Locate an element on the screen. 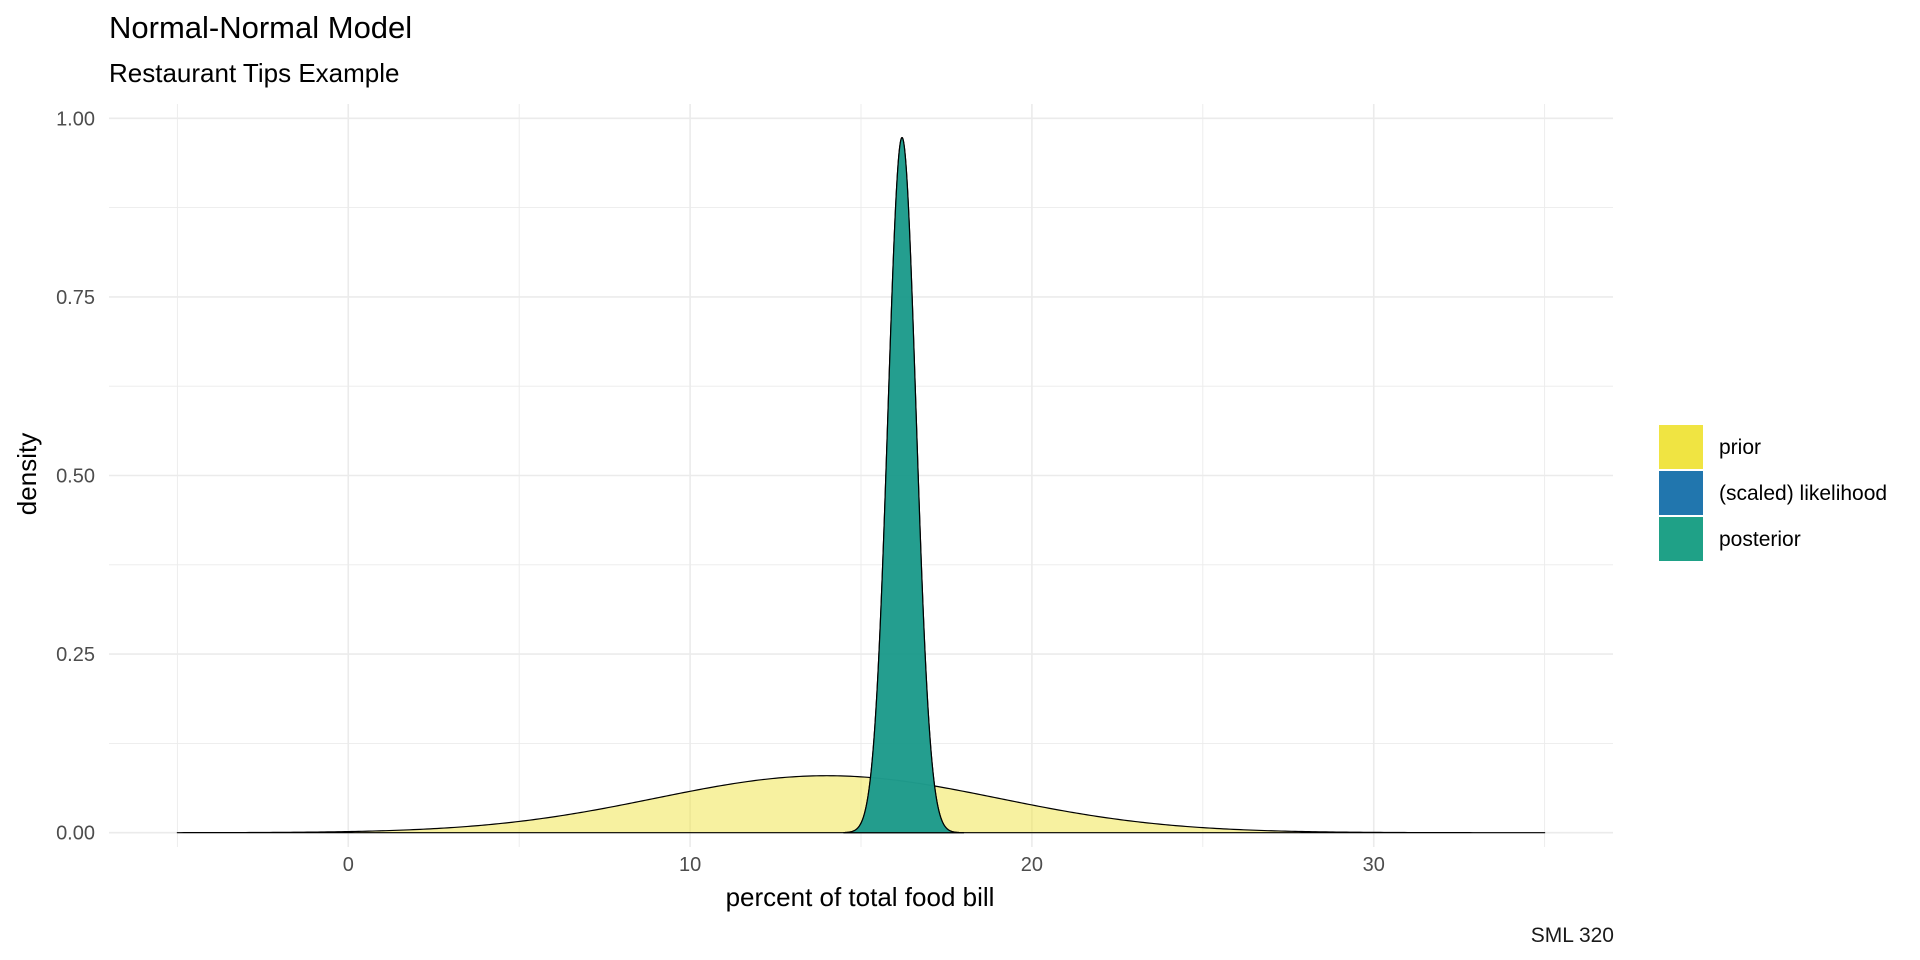 The image size is (1920, 960). y-tick-label: 1.00 is located at coordinates (75, 119).